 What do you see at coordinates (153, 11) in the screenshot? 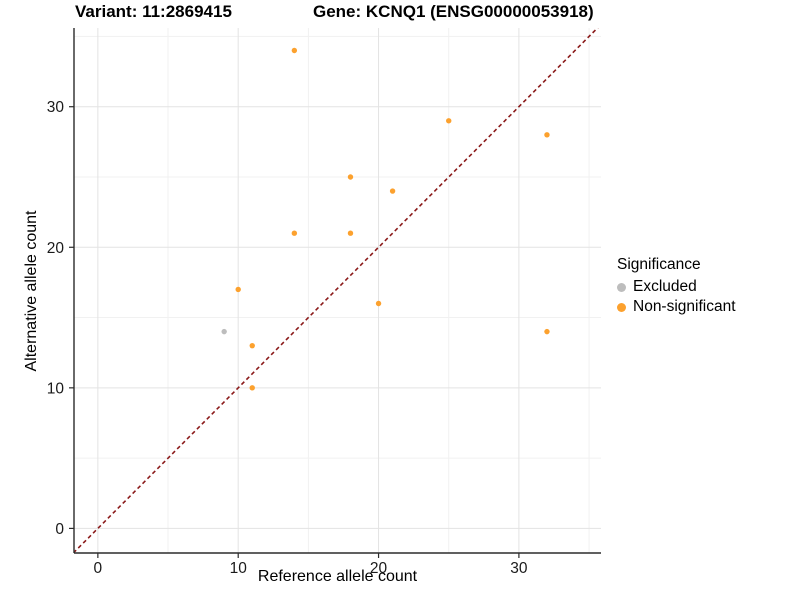
I see `variant-title: Variant: 11:2869415` at bounding box center [153, 11].